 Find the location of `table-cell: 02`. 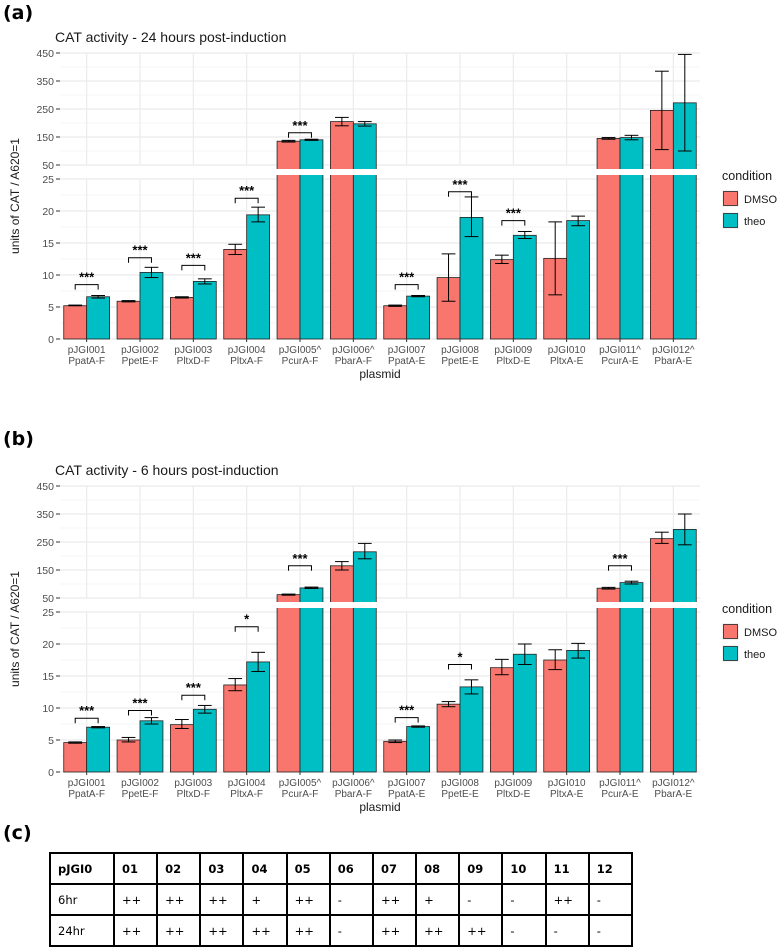

table-cell: 02 is located at coordinates (179, 868).